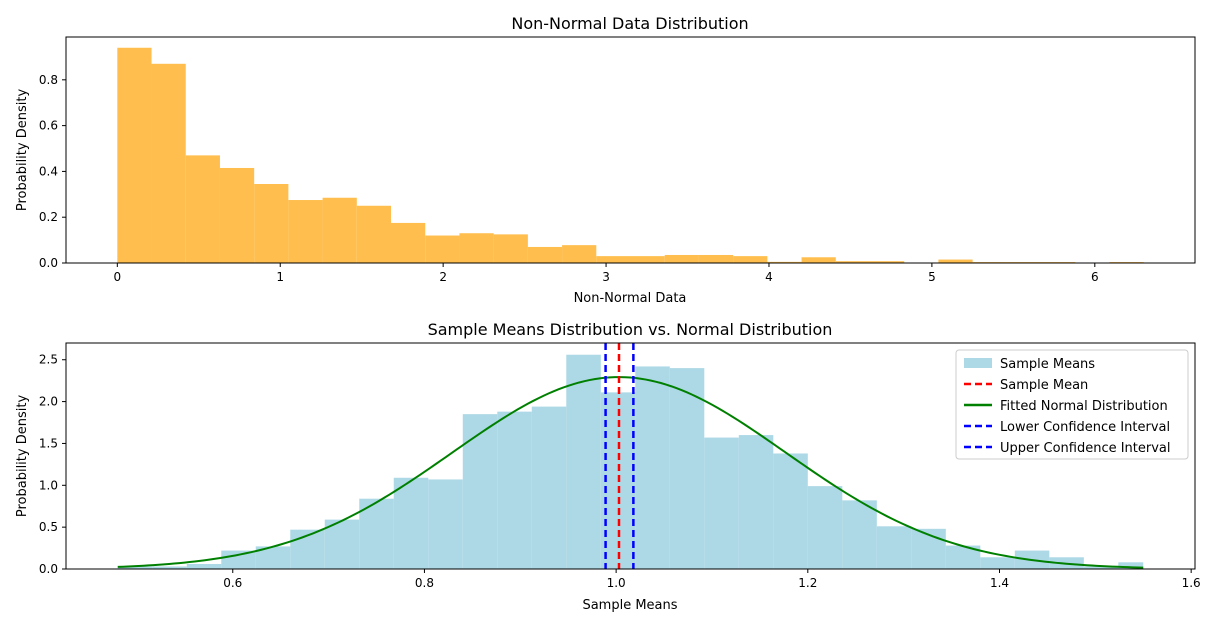 The width and height of the screenshot is (1218, 627). What do you see at coordinates (629, 605) in the screenshot?
I see `x-axis-label: Sample Means` at bounding box center [629, 605].